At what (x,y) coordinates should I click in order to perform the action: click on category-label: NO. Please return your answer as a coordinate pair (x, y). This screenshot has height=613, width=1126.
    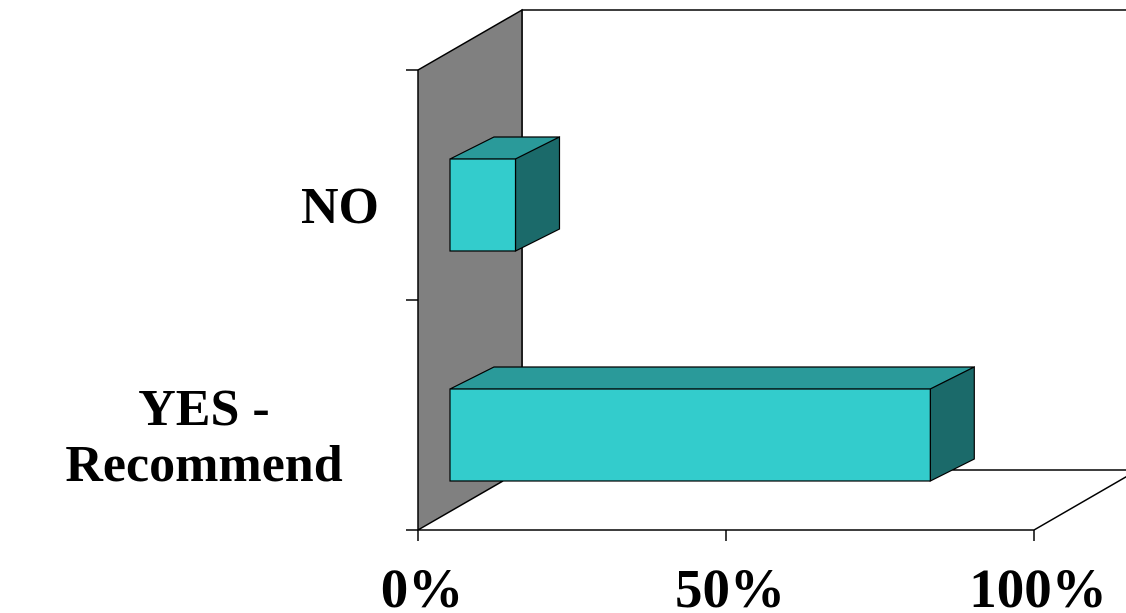
    Looking at the image, I should click on (340, 206).